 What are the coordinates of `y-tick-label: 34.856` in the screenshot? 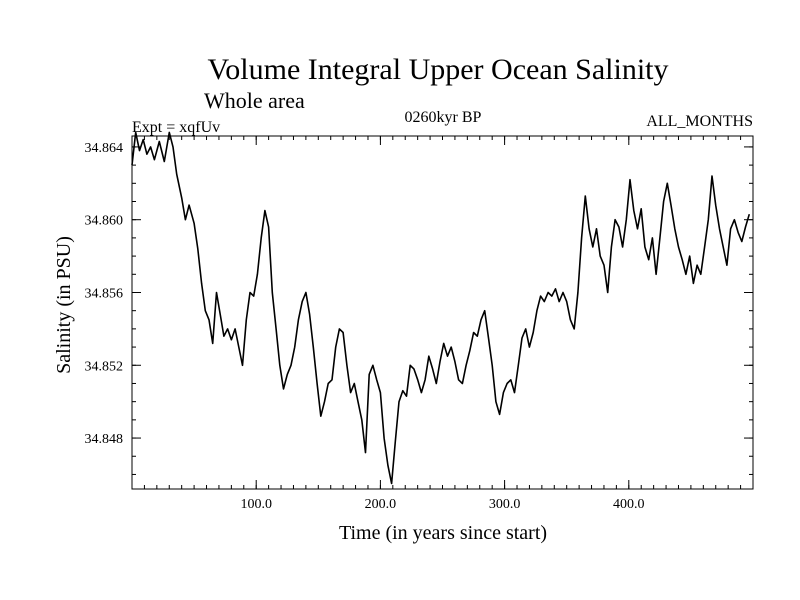 It's located at (104, 293).